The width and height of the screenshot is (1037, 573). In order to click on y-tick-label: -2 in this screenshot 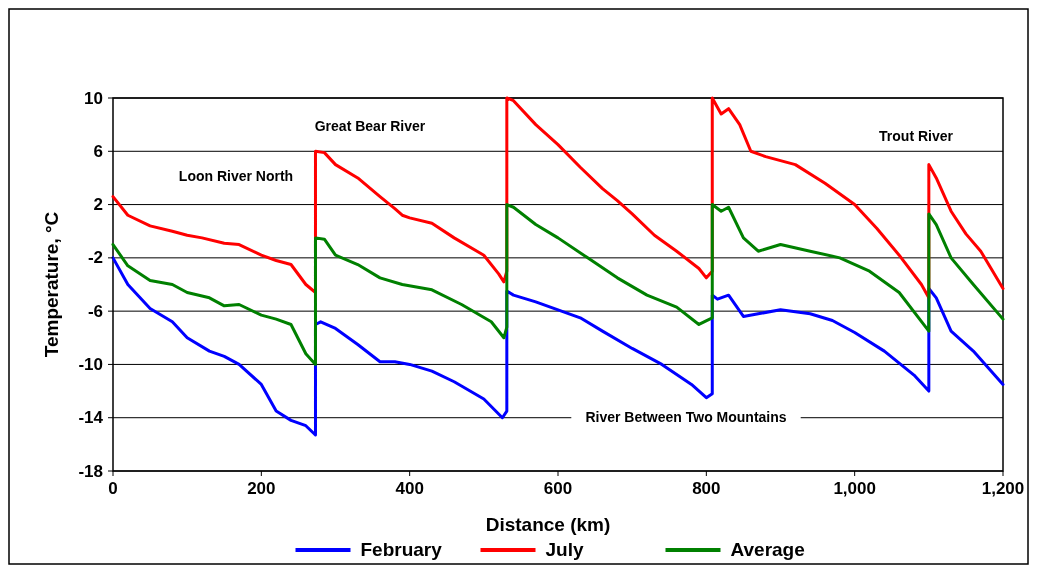, I will do `click(95, 258)`.